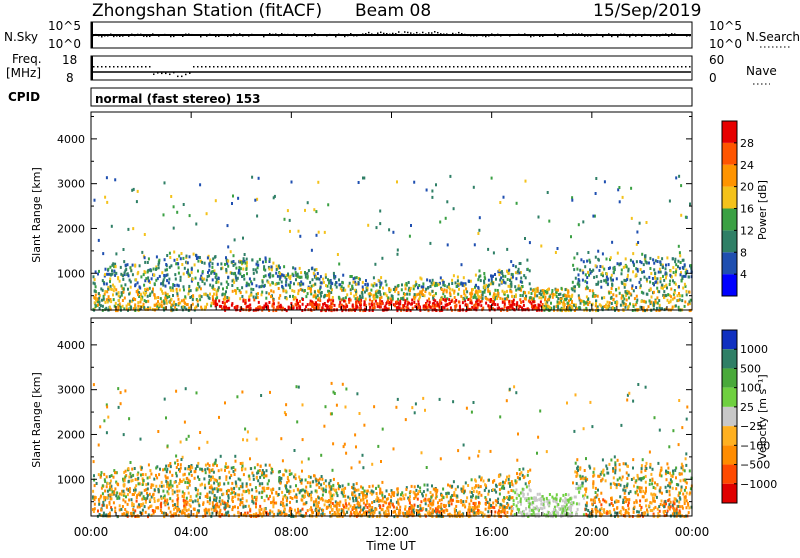 The width and height of the screenshot is (800, 558). What do you see at coordinates (747, 209) in the screenshot?
I see `colorbar-tick-label: 16` at bounding box center [747, 209].